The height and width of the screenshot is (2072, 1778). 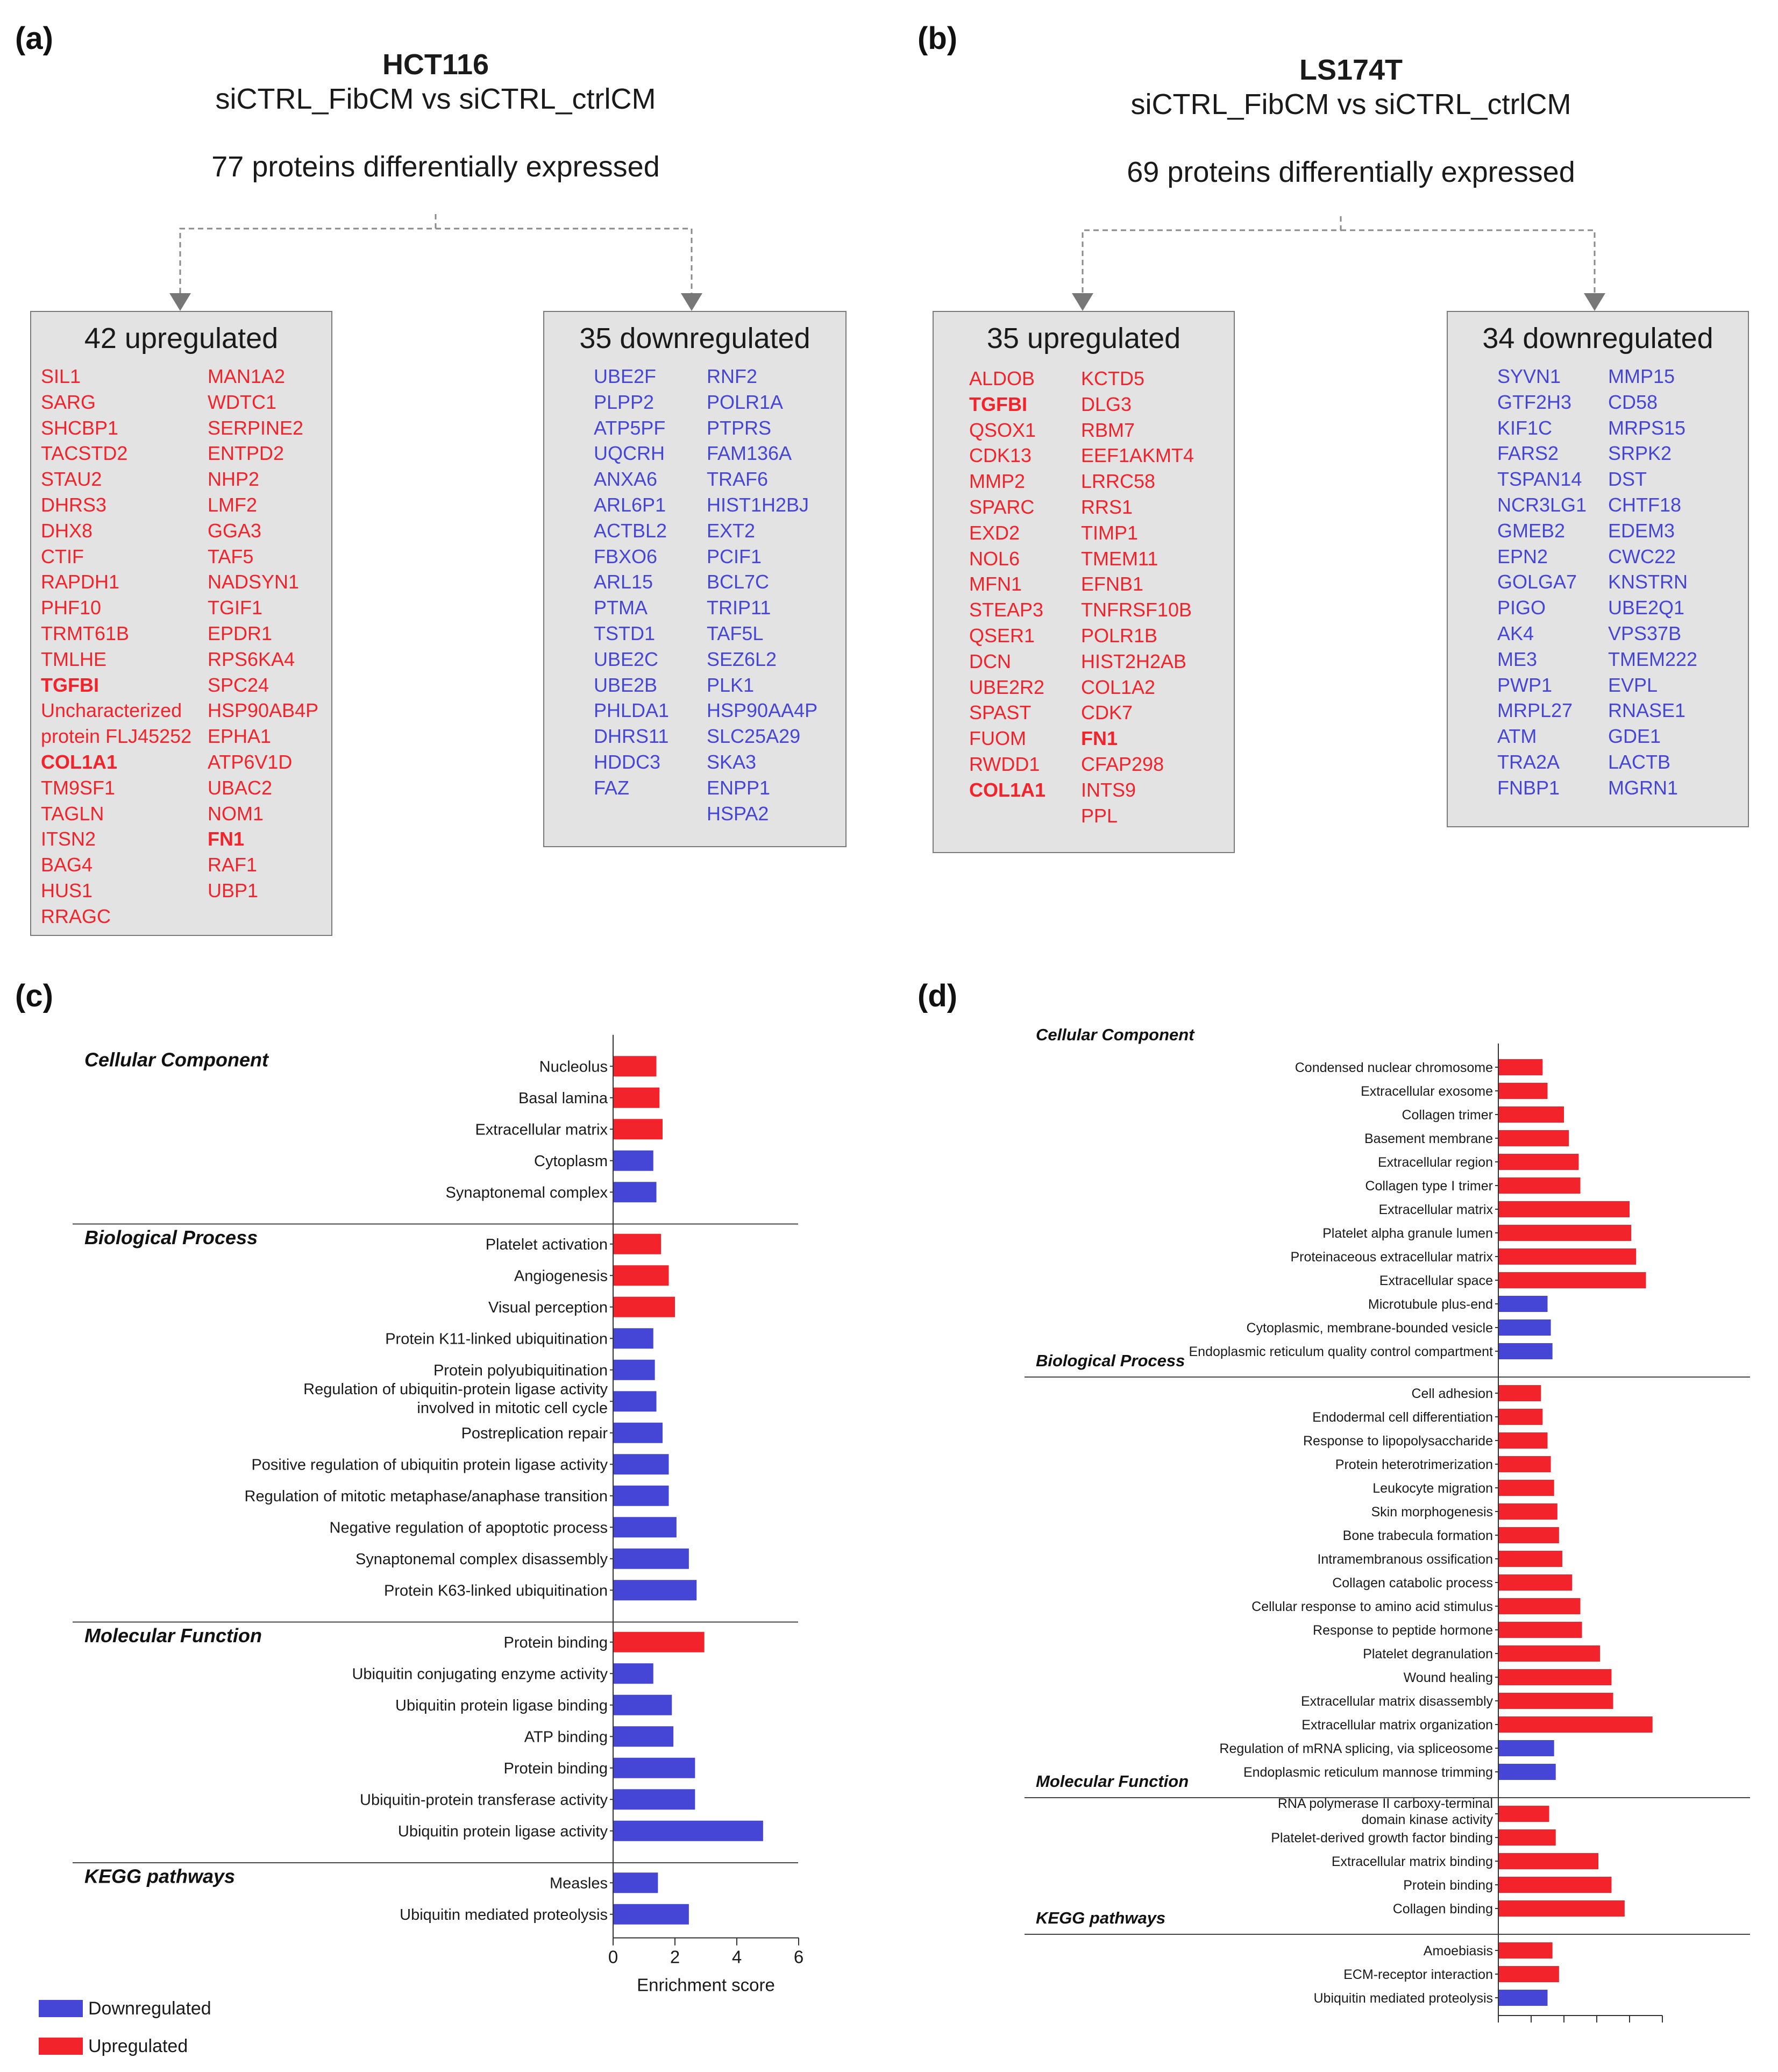 I want to click on protein-item: SERPINE2, so click(x=256, y=427).